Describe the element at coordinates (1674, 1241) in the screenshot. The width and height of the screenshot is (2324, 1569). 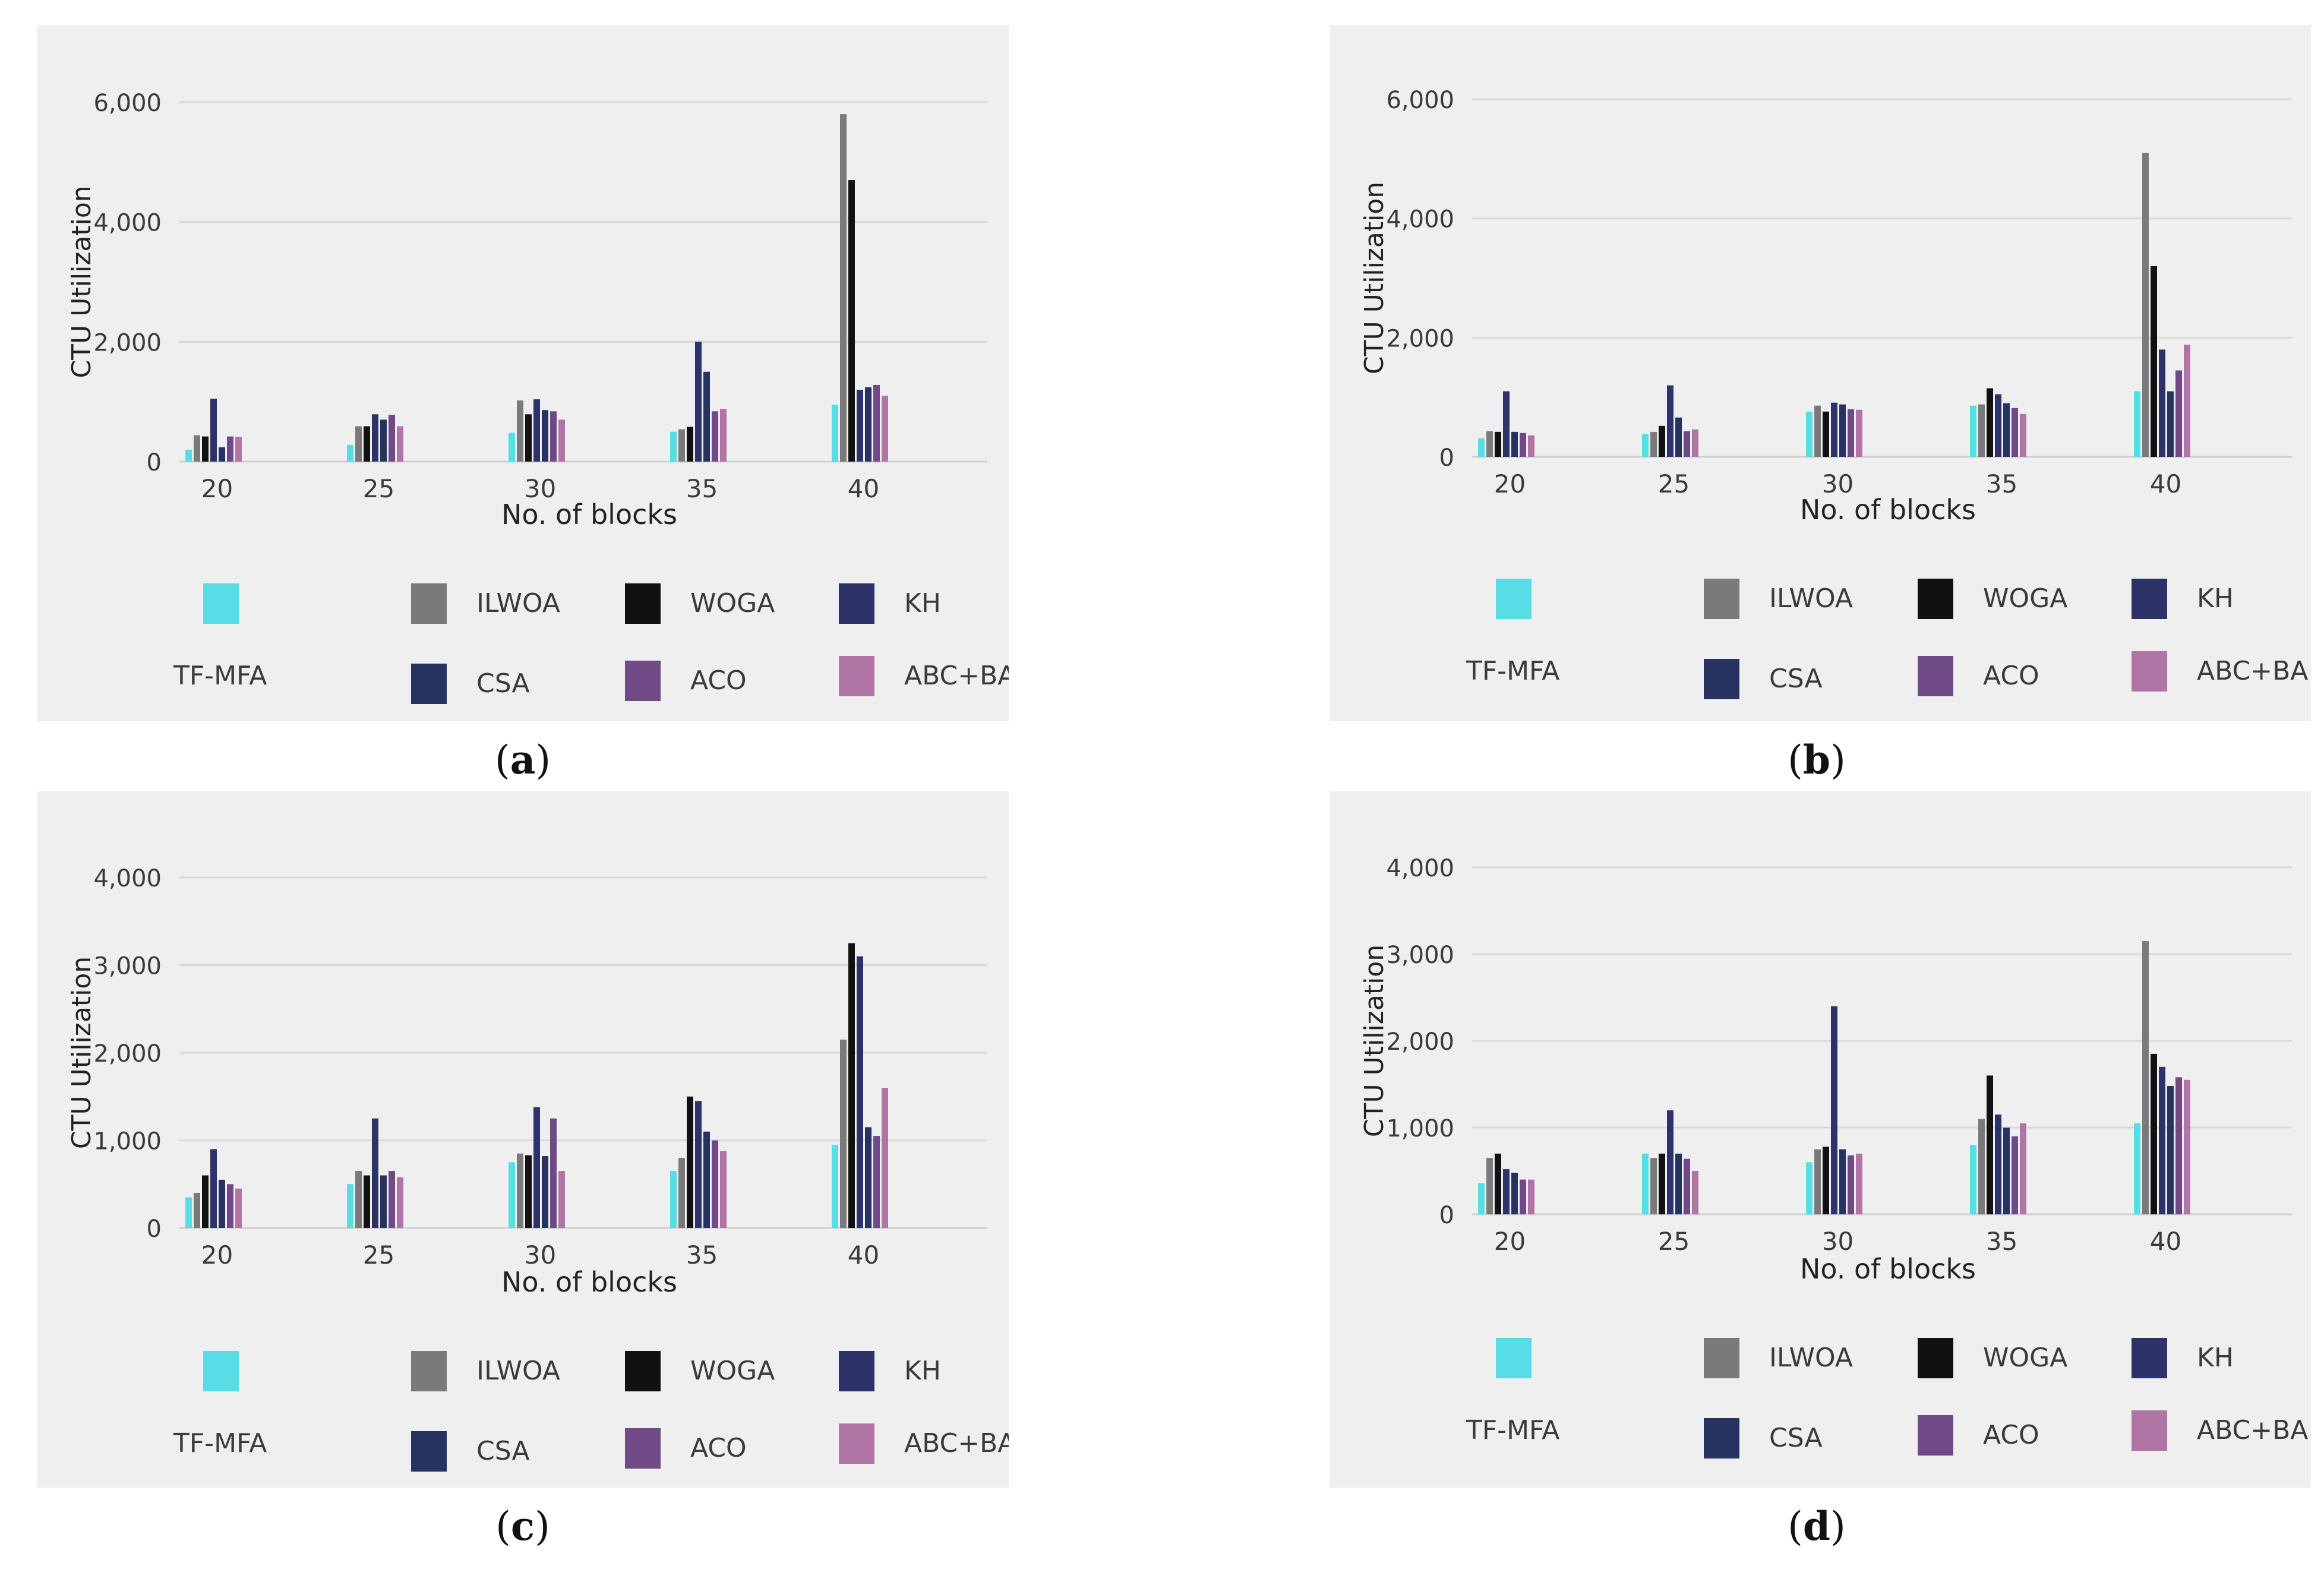
I see `x-tick-label: 25` at that location.